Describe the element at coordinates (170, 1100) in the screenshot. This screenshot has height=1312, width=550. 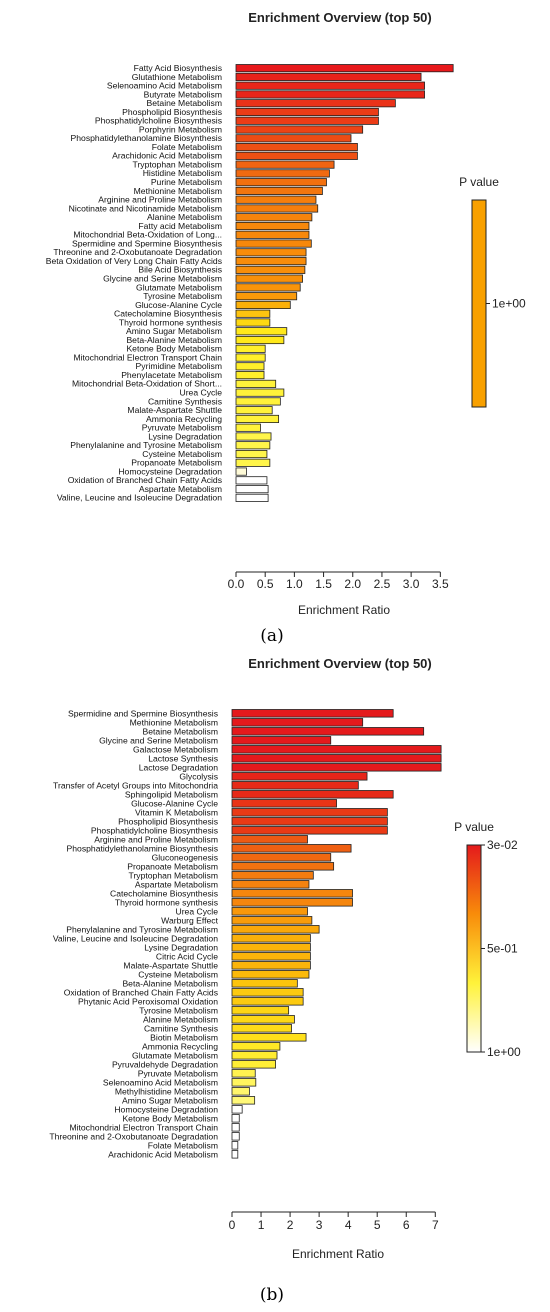
I see `category-label: Amino Sugar Metabolism` at that location.